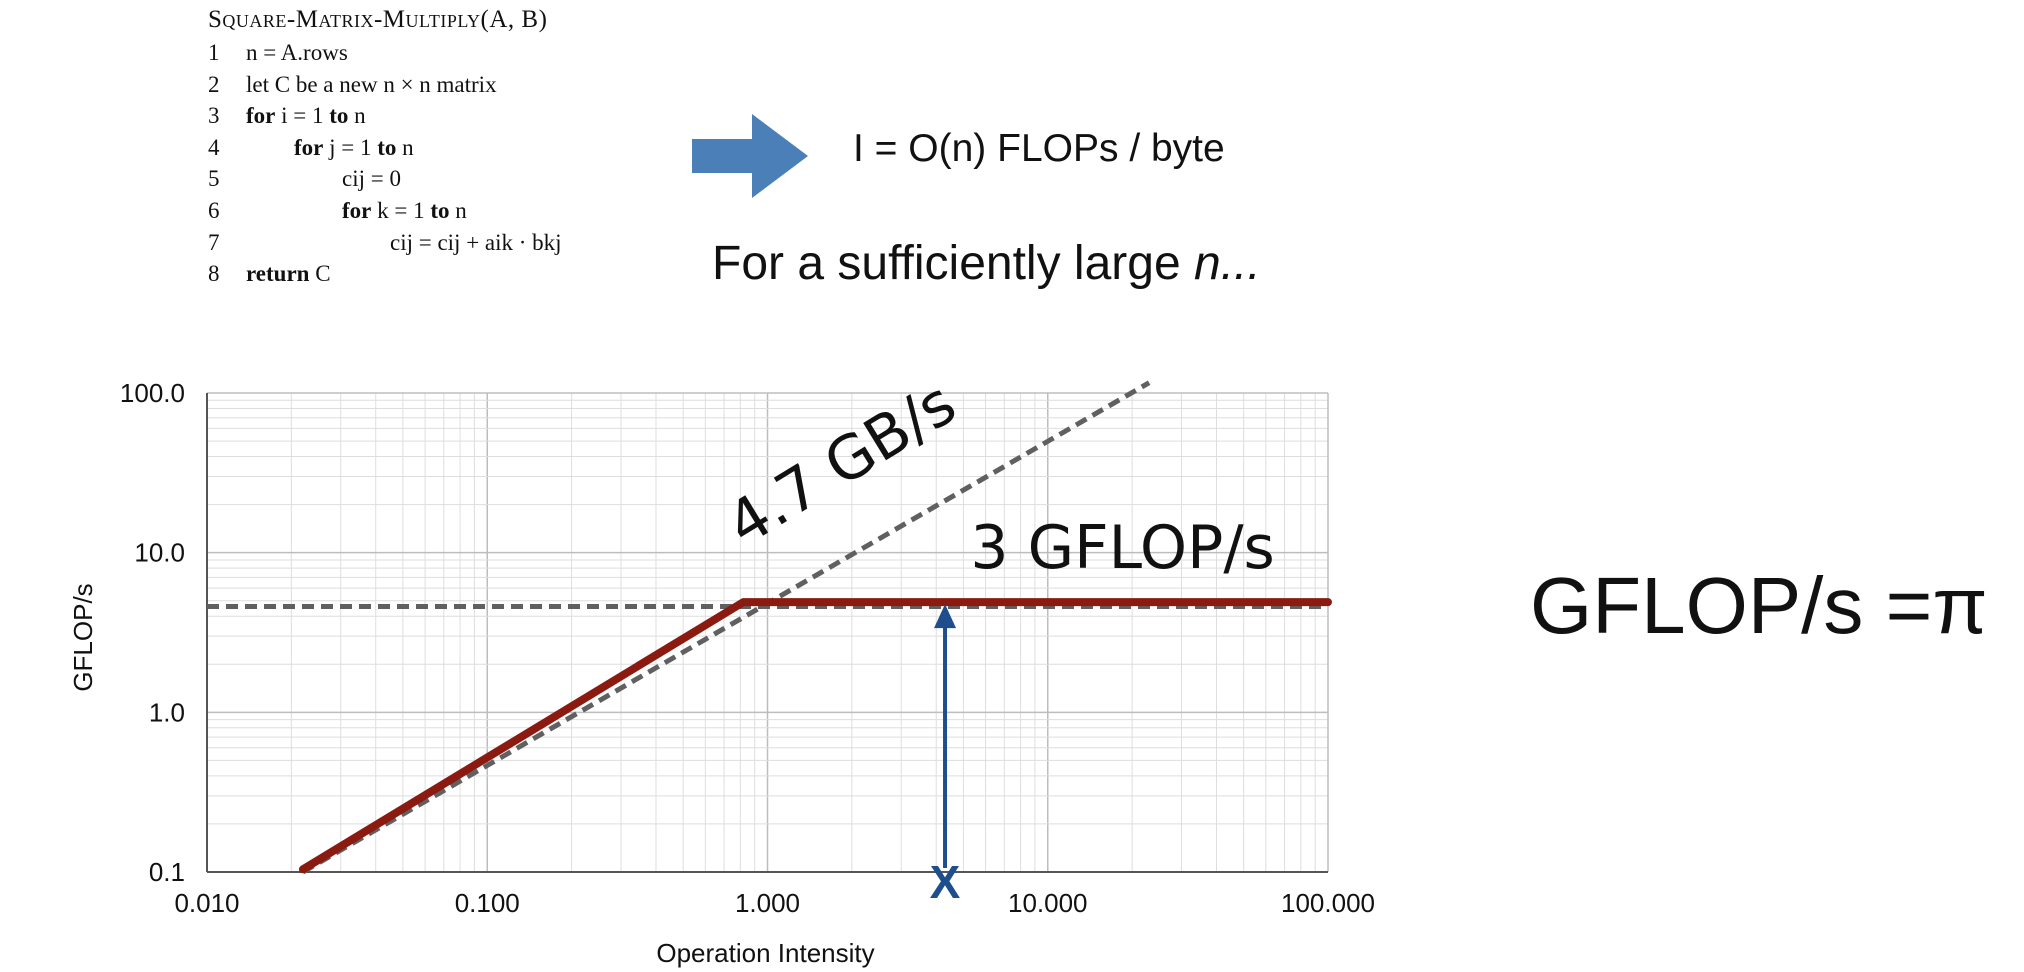 The image size is (2024, 972). I want to click on pseudocode-line: 1 n = A.rows, so click(377, 56).